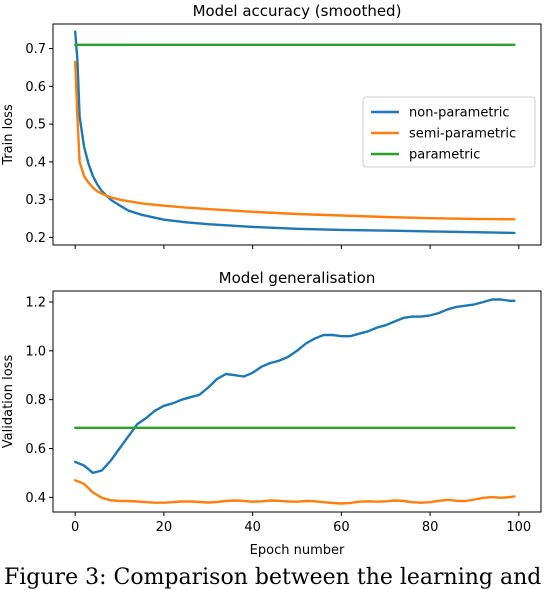  Describe the element at coordinates (35, 162) in the screenshot. I see `y-tick-label-1-3: 0.4` at that location.